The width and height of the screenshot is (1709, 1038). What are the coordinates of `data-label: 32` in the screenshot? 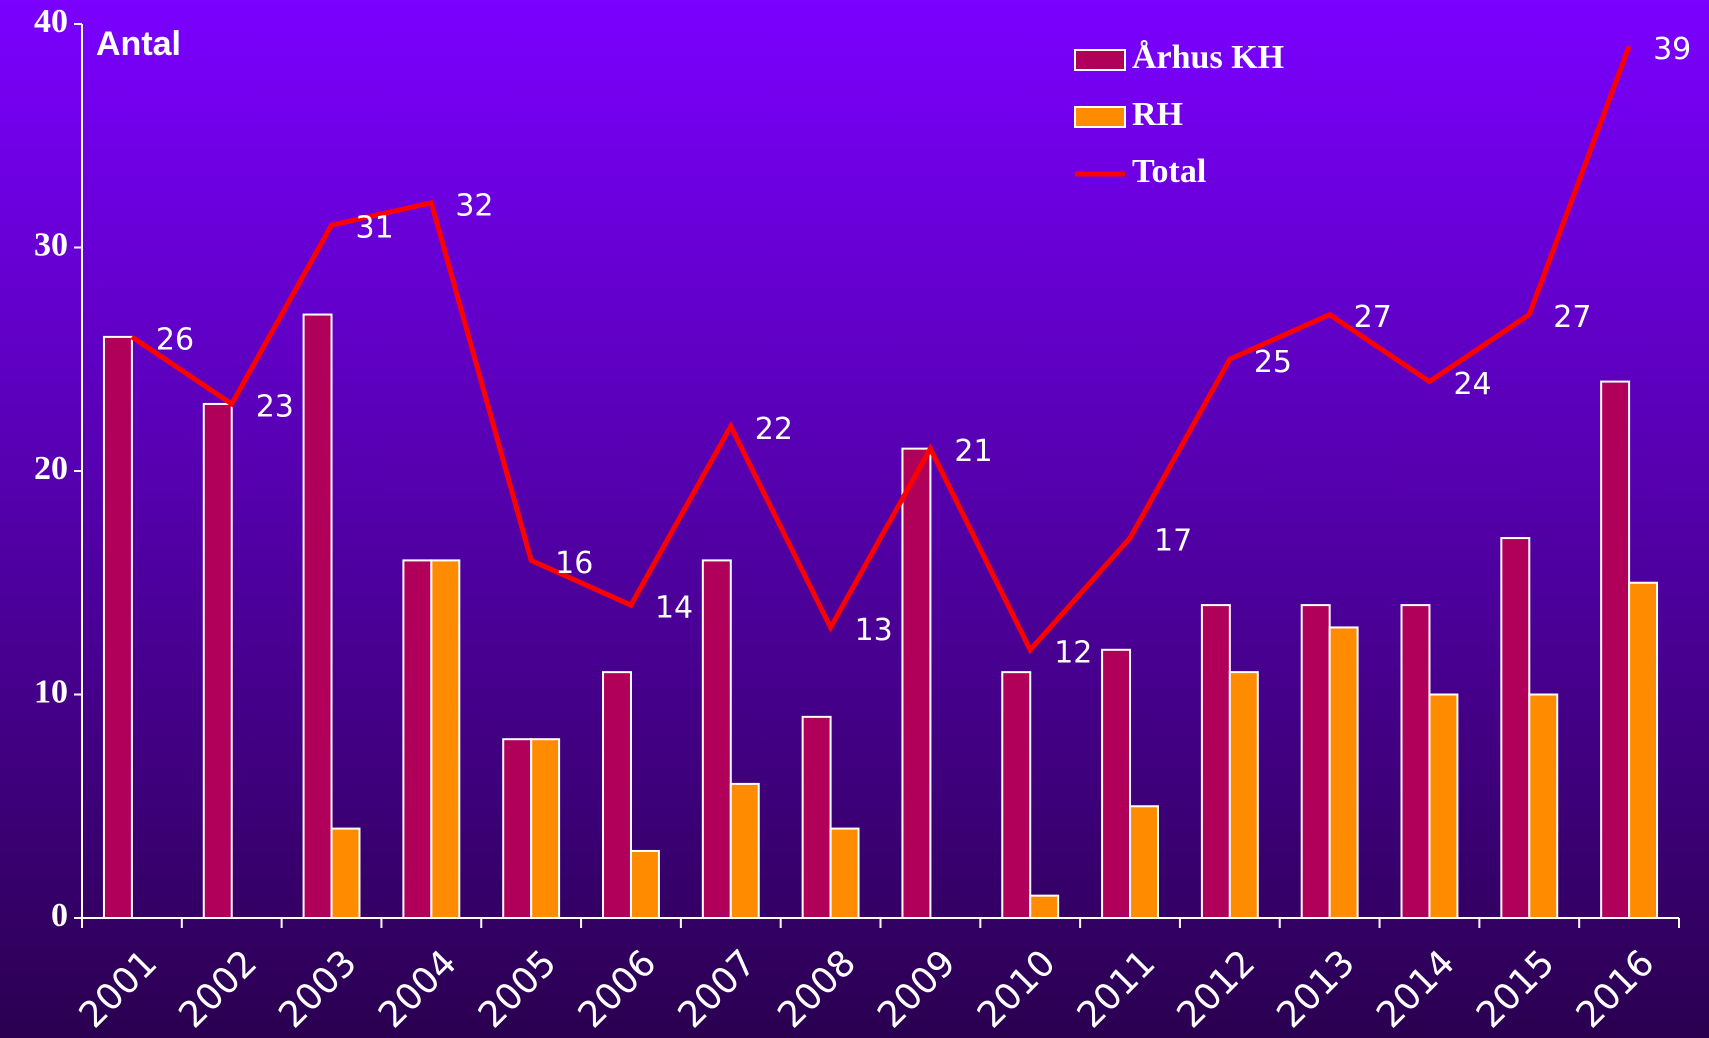 It's located at (474, 205).